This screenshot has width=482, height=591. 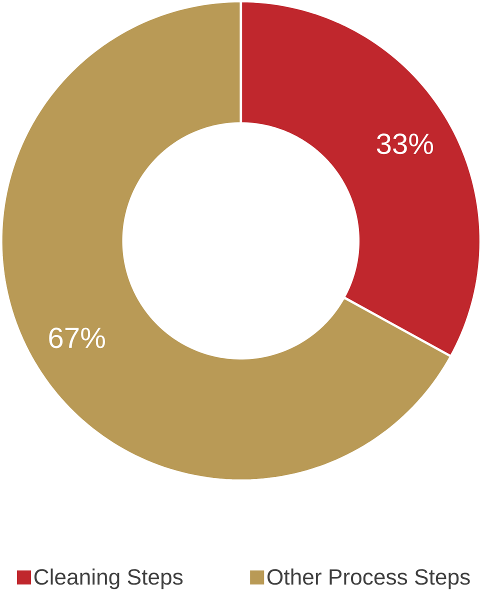 What do you see at coordinates (108, 579) in the screenshot?
I see `legend-label: Cleaning Steps` at bounding box center [108, 579].